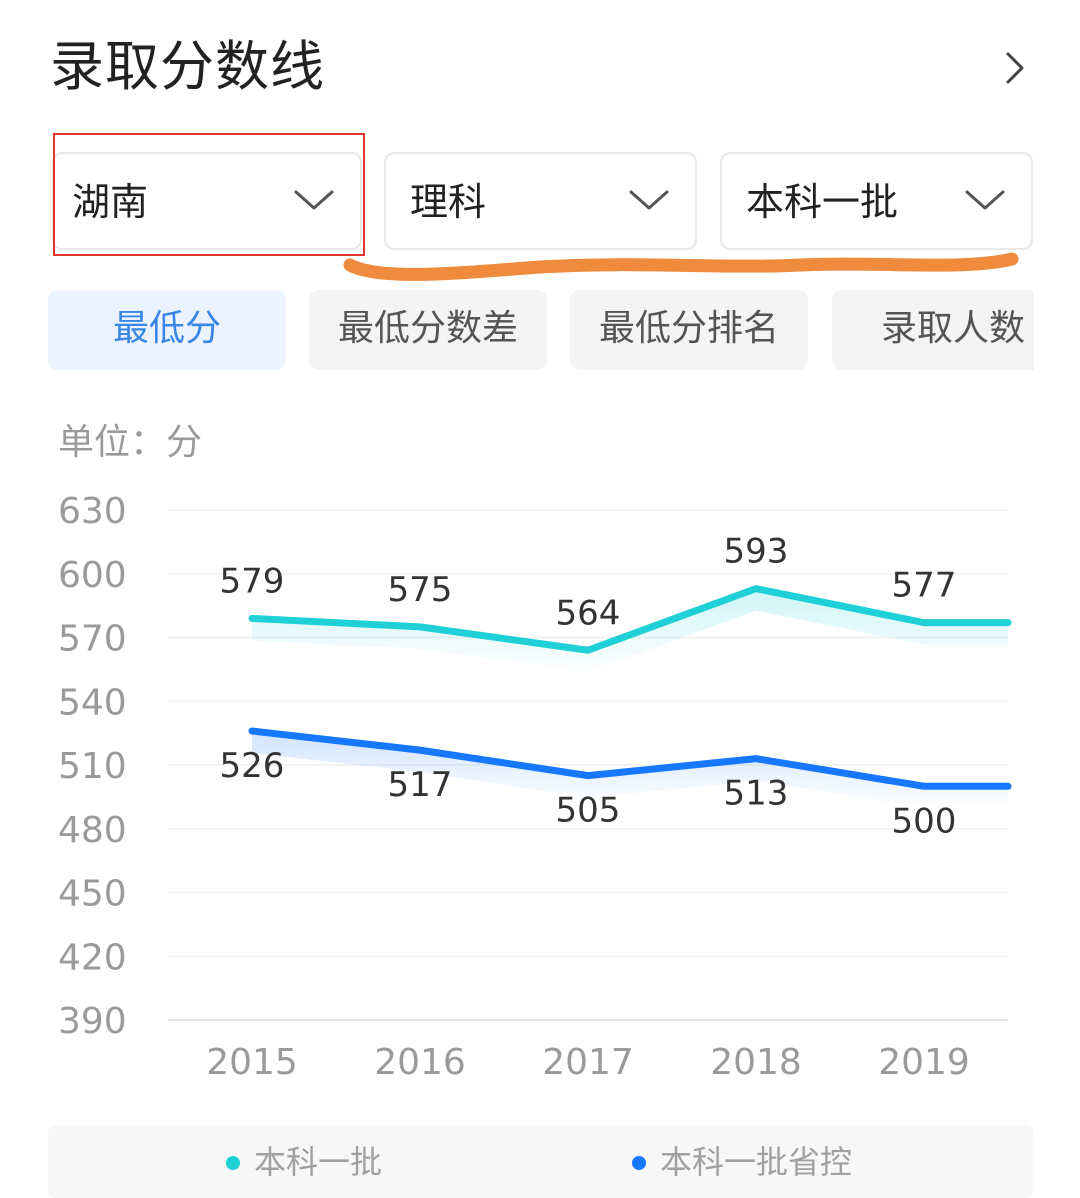  I want to click on y-tick-label: 510, so click(92, 766).